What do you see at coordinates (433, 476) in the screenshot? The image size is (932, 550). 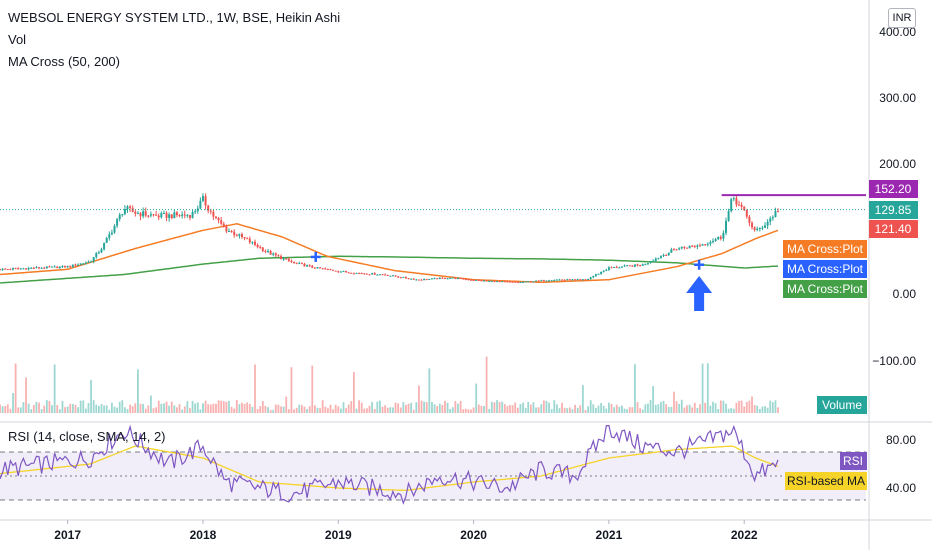 I see `rsi-levels` at bounding box center [433, 476].